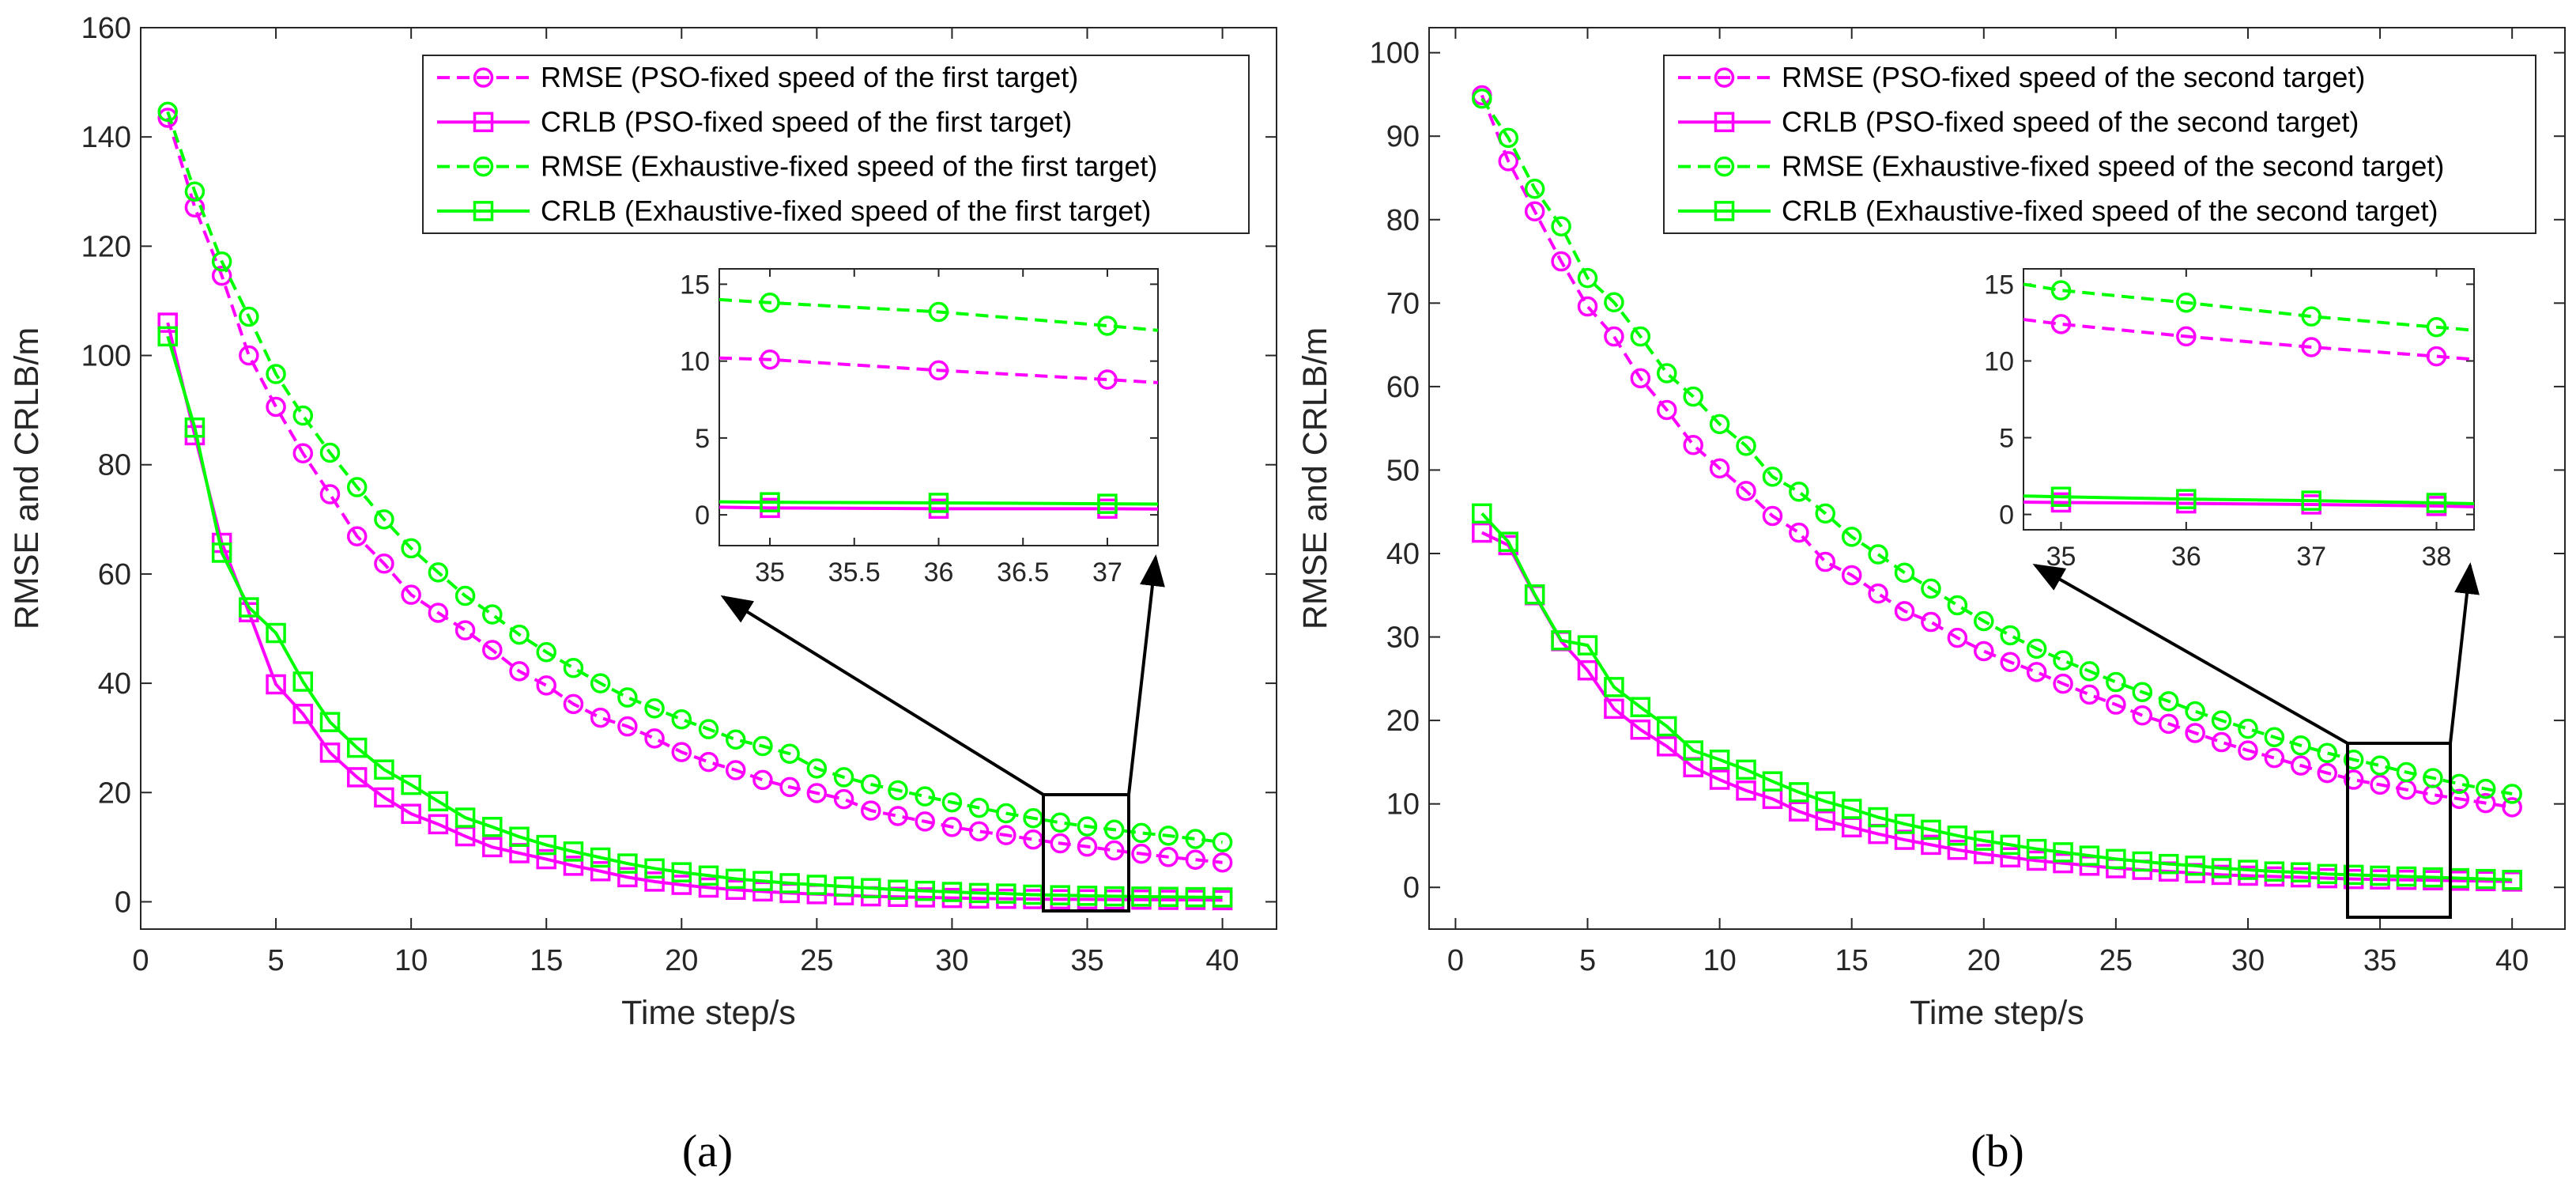 The height and width of the screenshot is (1194, 2576). I want to click on inset-x-tick-label: 36, so click(2186, 557).